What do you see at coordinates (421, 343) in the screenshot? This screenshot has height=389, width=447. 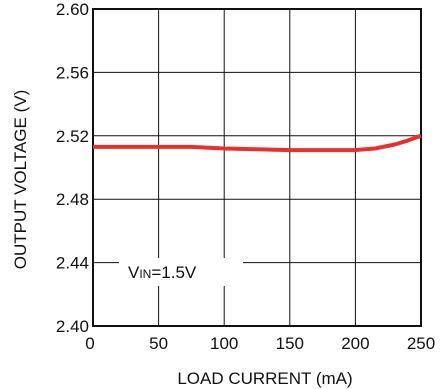 I see `x-tick-label: 250` at bounding box center [421, 343].